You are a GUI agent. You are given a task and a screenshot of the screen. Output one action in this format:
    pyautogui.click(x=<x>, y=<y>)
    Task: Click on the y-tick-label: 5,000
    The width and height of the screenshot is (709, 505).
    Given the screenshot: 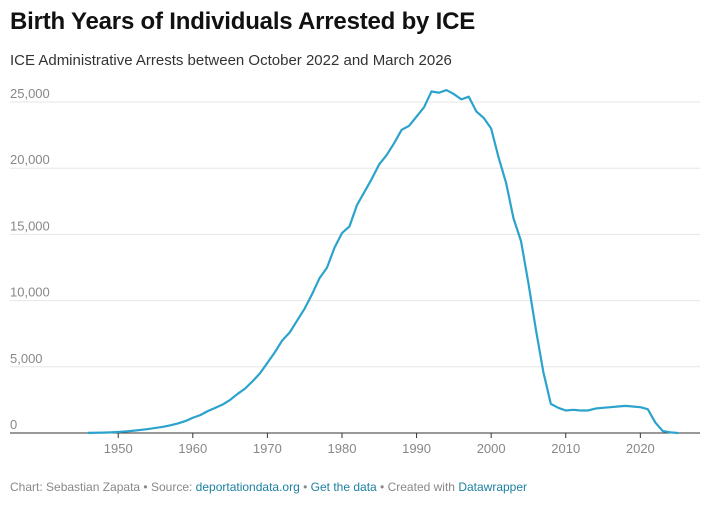 What is the action you would take?
    pyautogui.click(x=26, y=358)
    